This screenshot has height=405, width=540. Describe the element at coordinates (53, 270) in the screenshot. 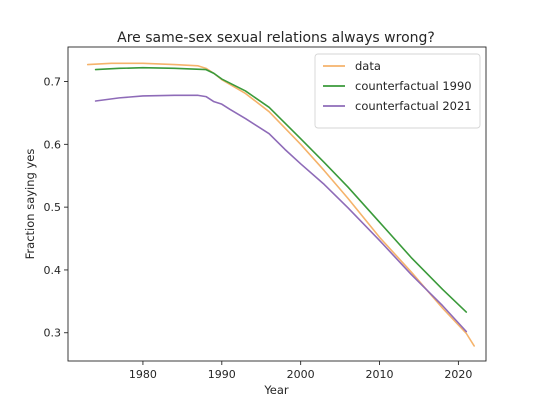

I see `y-tick-label: 0.4` at that location.